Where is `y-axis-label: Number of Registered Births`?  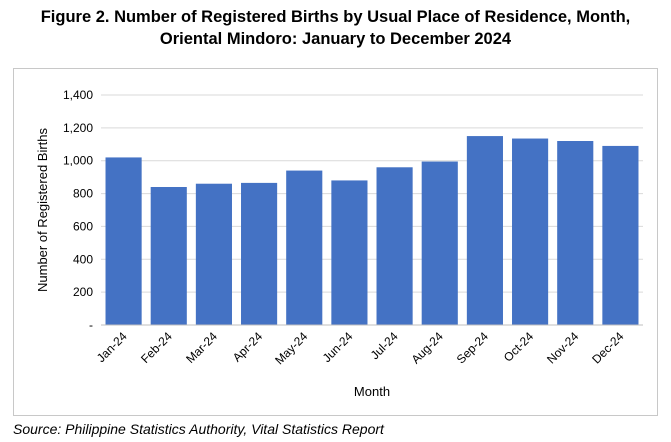 y-axis-label: Number of Registered Births is located at coordinates (42, 209).